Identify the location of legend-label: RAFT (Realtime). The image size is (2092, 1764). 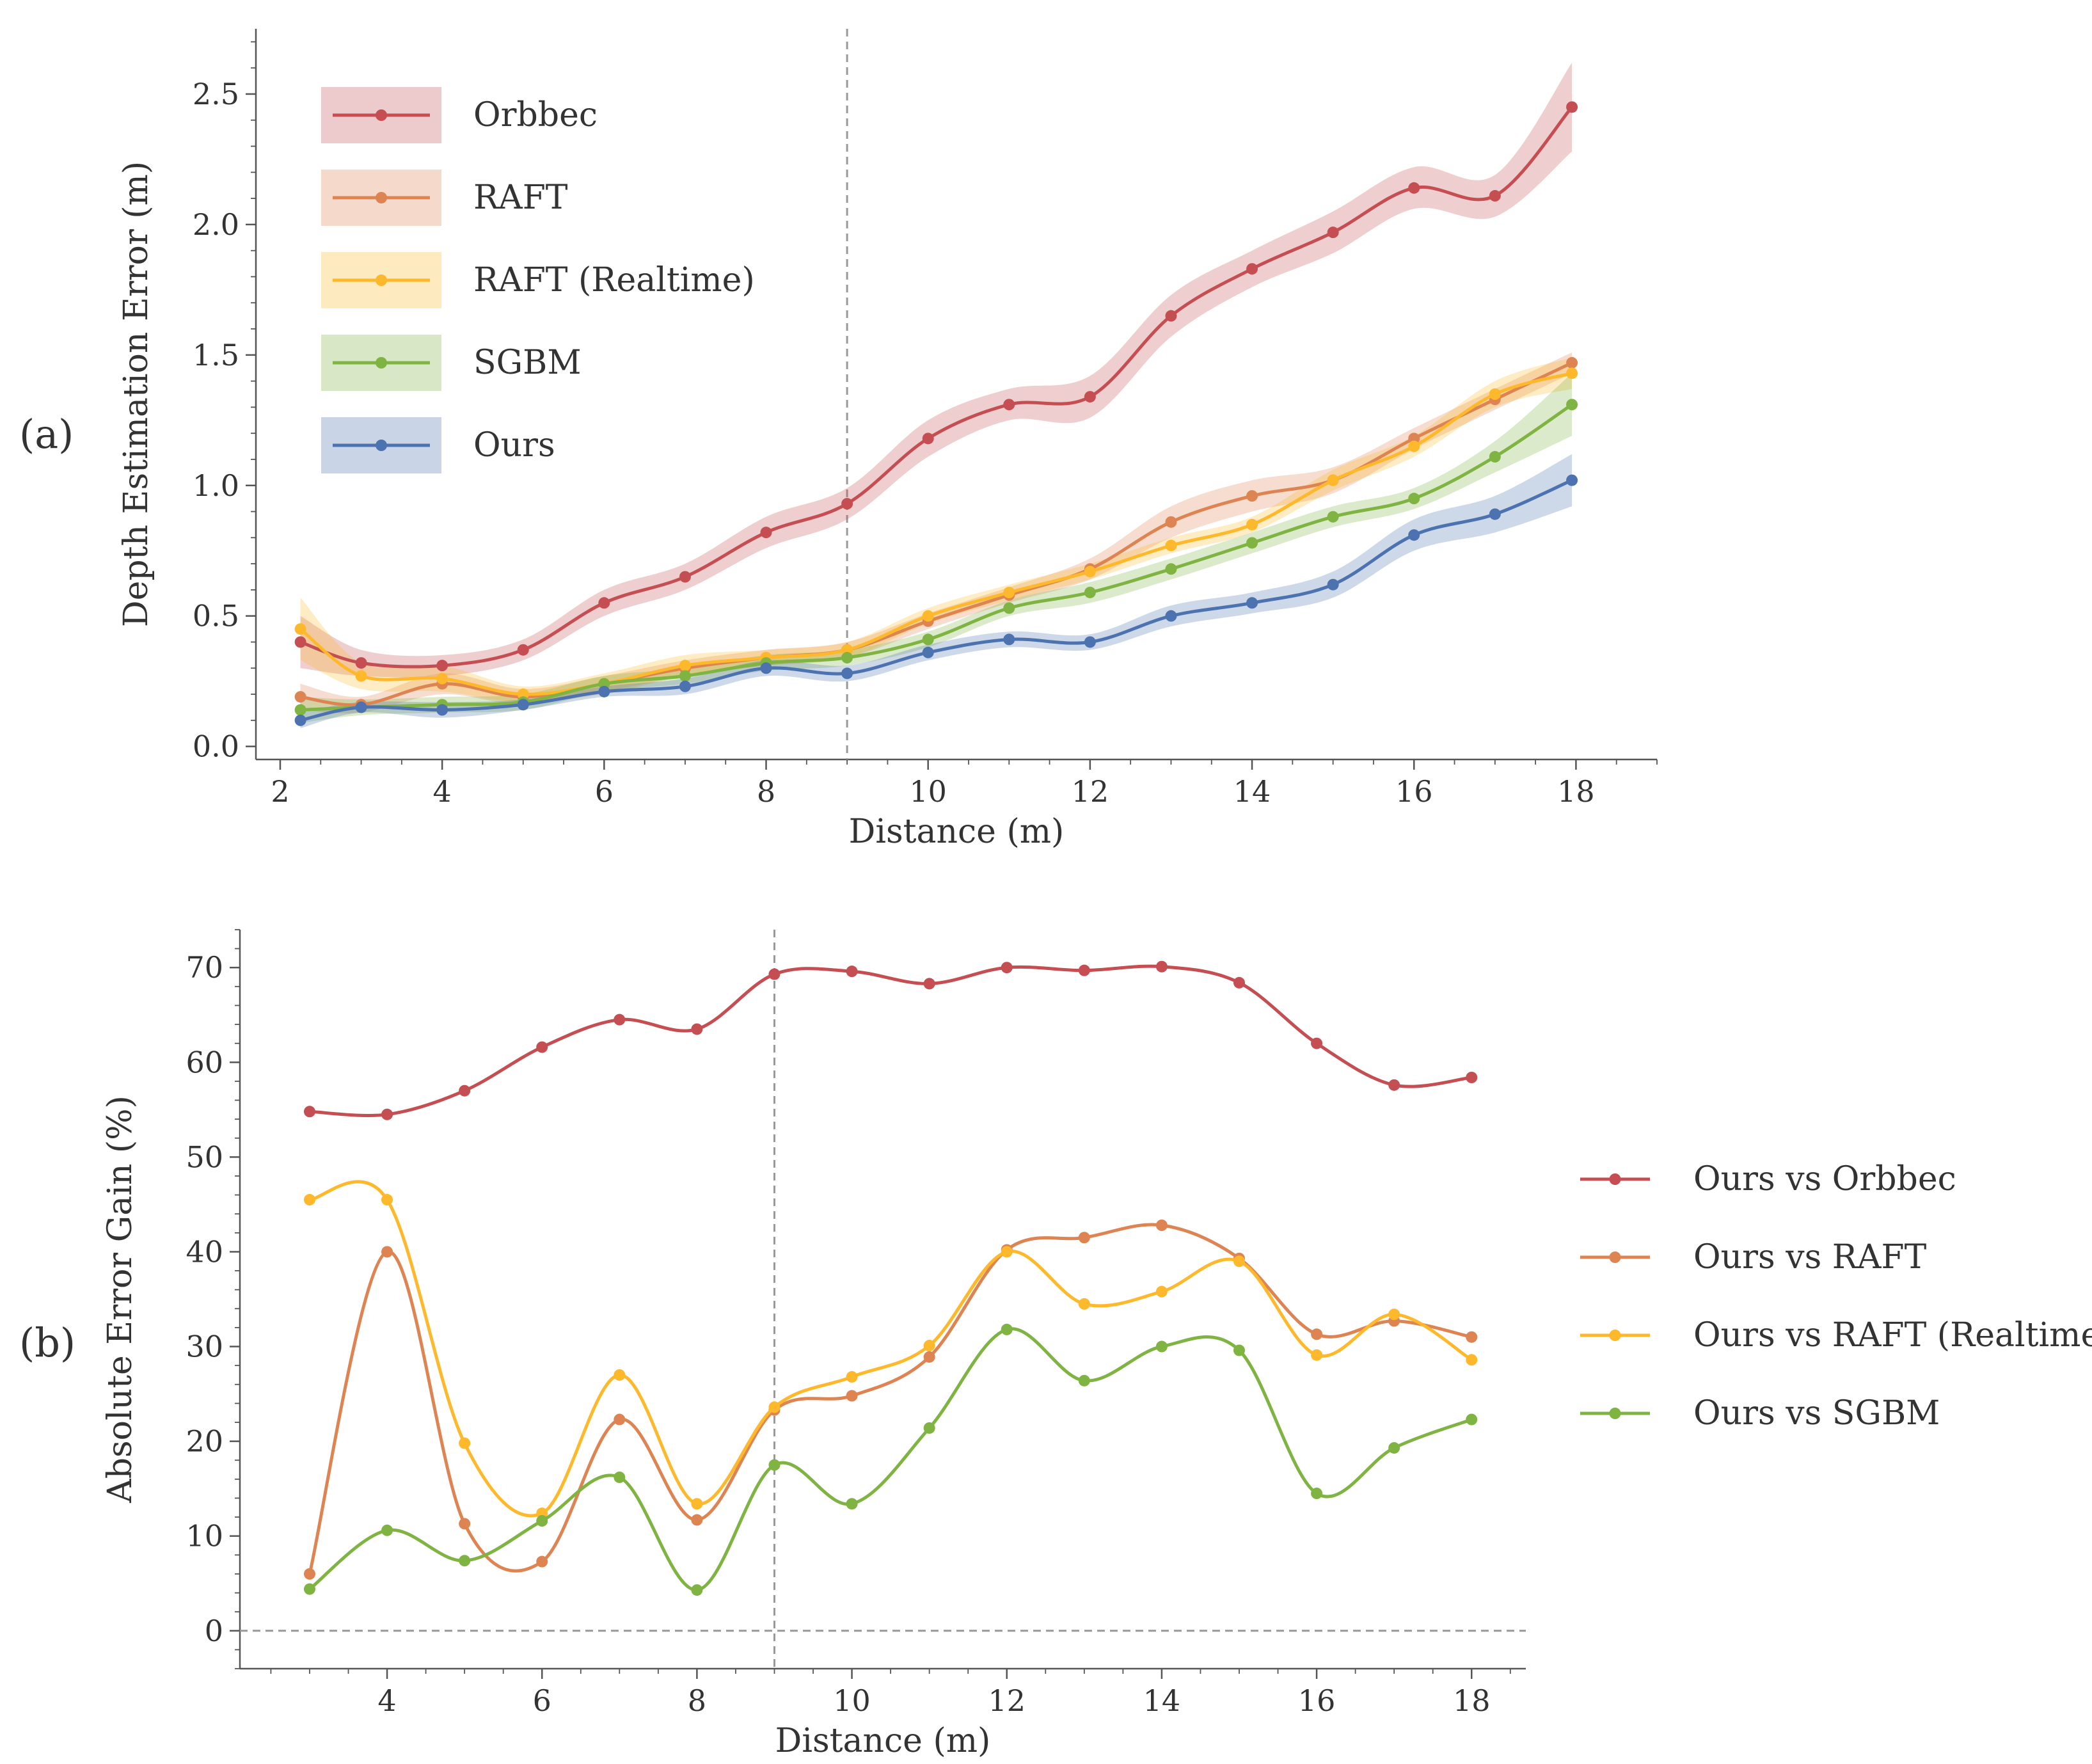
(614, 280).